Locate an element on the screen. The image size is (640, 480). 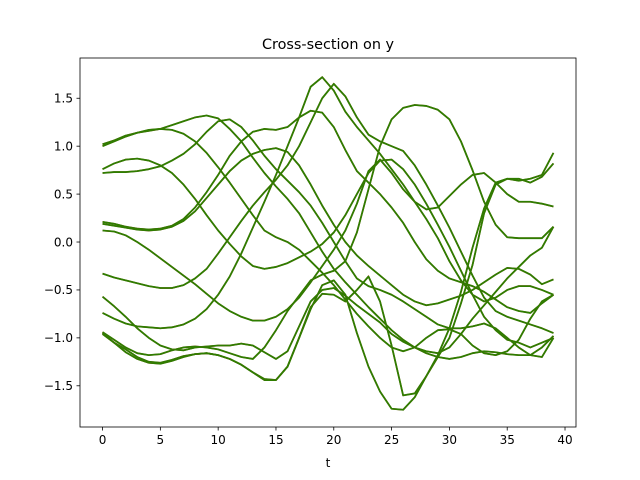
x-tick-label: 0 is located at coordinates (103, 440).